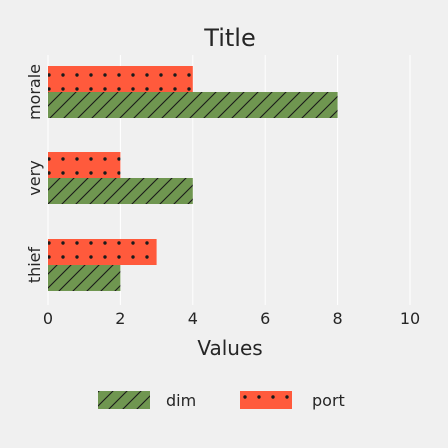 The width and height of the screenshot is (448, 448). Describe the element at coordinates (34, 92) in the screenshot. I see `y-tick-label: morale` at that location.